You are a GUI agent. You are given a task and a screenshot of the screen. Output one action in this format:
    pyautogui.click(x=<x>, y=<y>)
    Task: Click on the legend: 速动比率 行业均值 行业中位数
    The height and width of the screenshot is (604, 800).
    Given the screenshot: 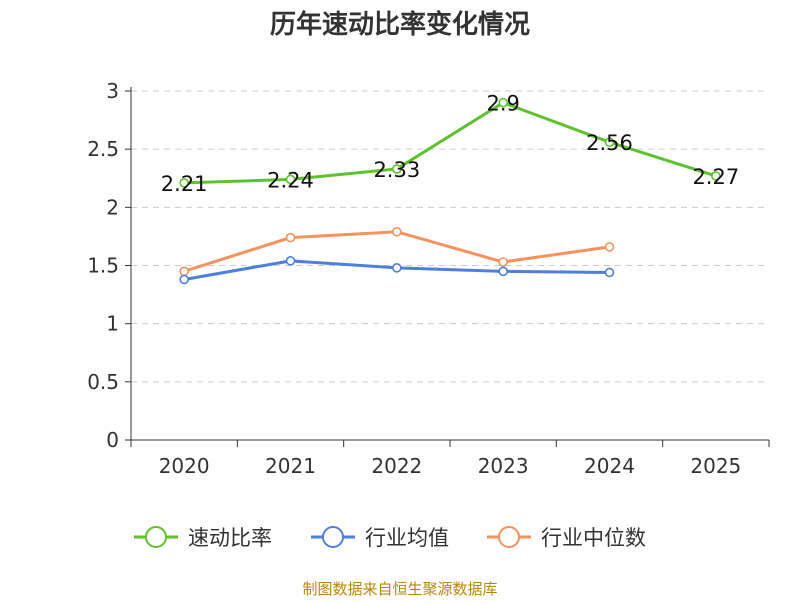 What is the action you would take?
    pyautogui.click(x=390, y=538)
    